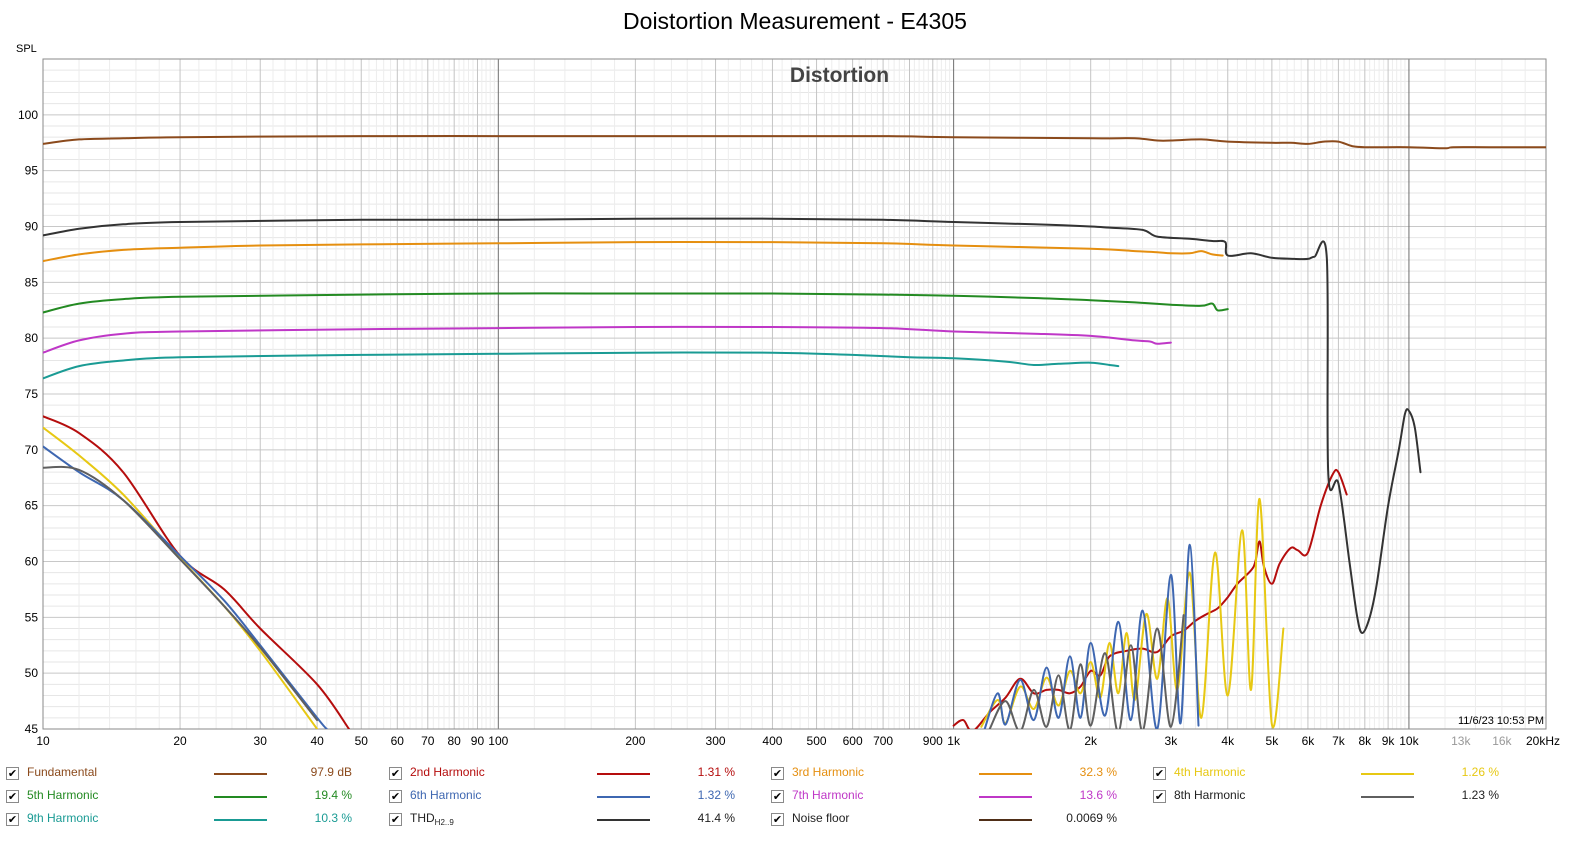 The height and width of the screenshot is (844, 1590). Describe the element at coordinates (795, 21) in the screenshot. I see `page-title: Doistortion Measurement - E4305` at that location.